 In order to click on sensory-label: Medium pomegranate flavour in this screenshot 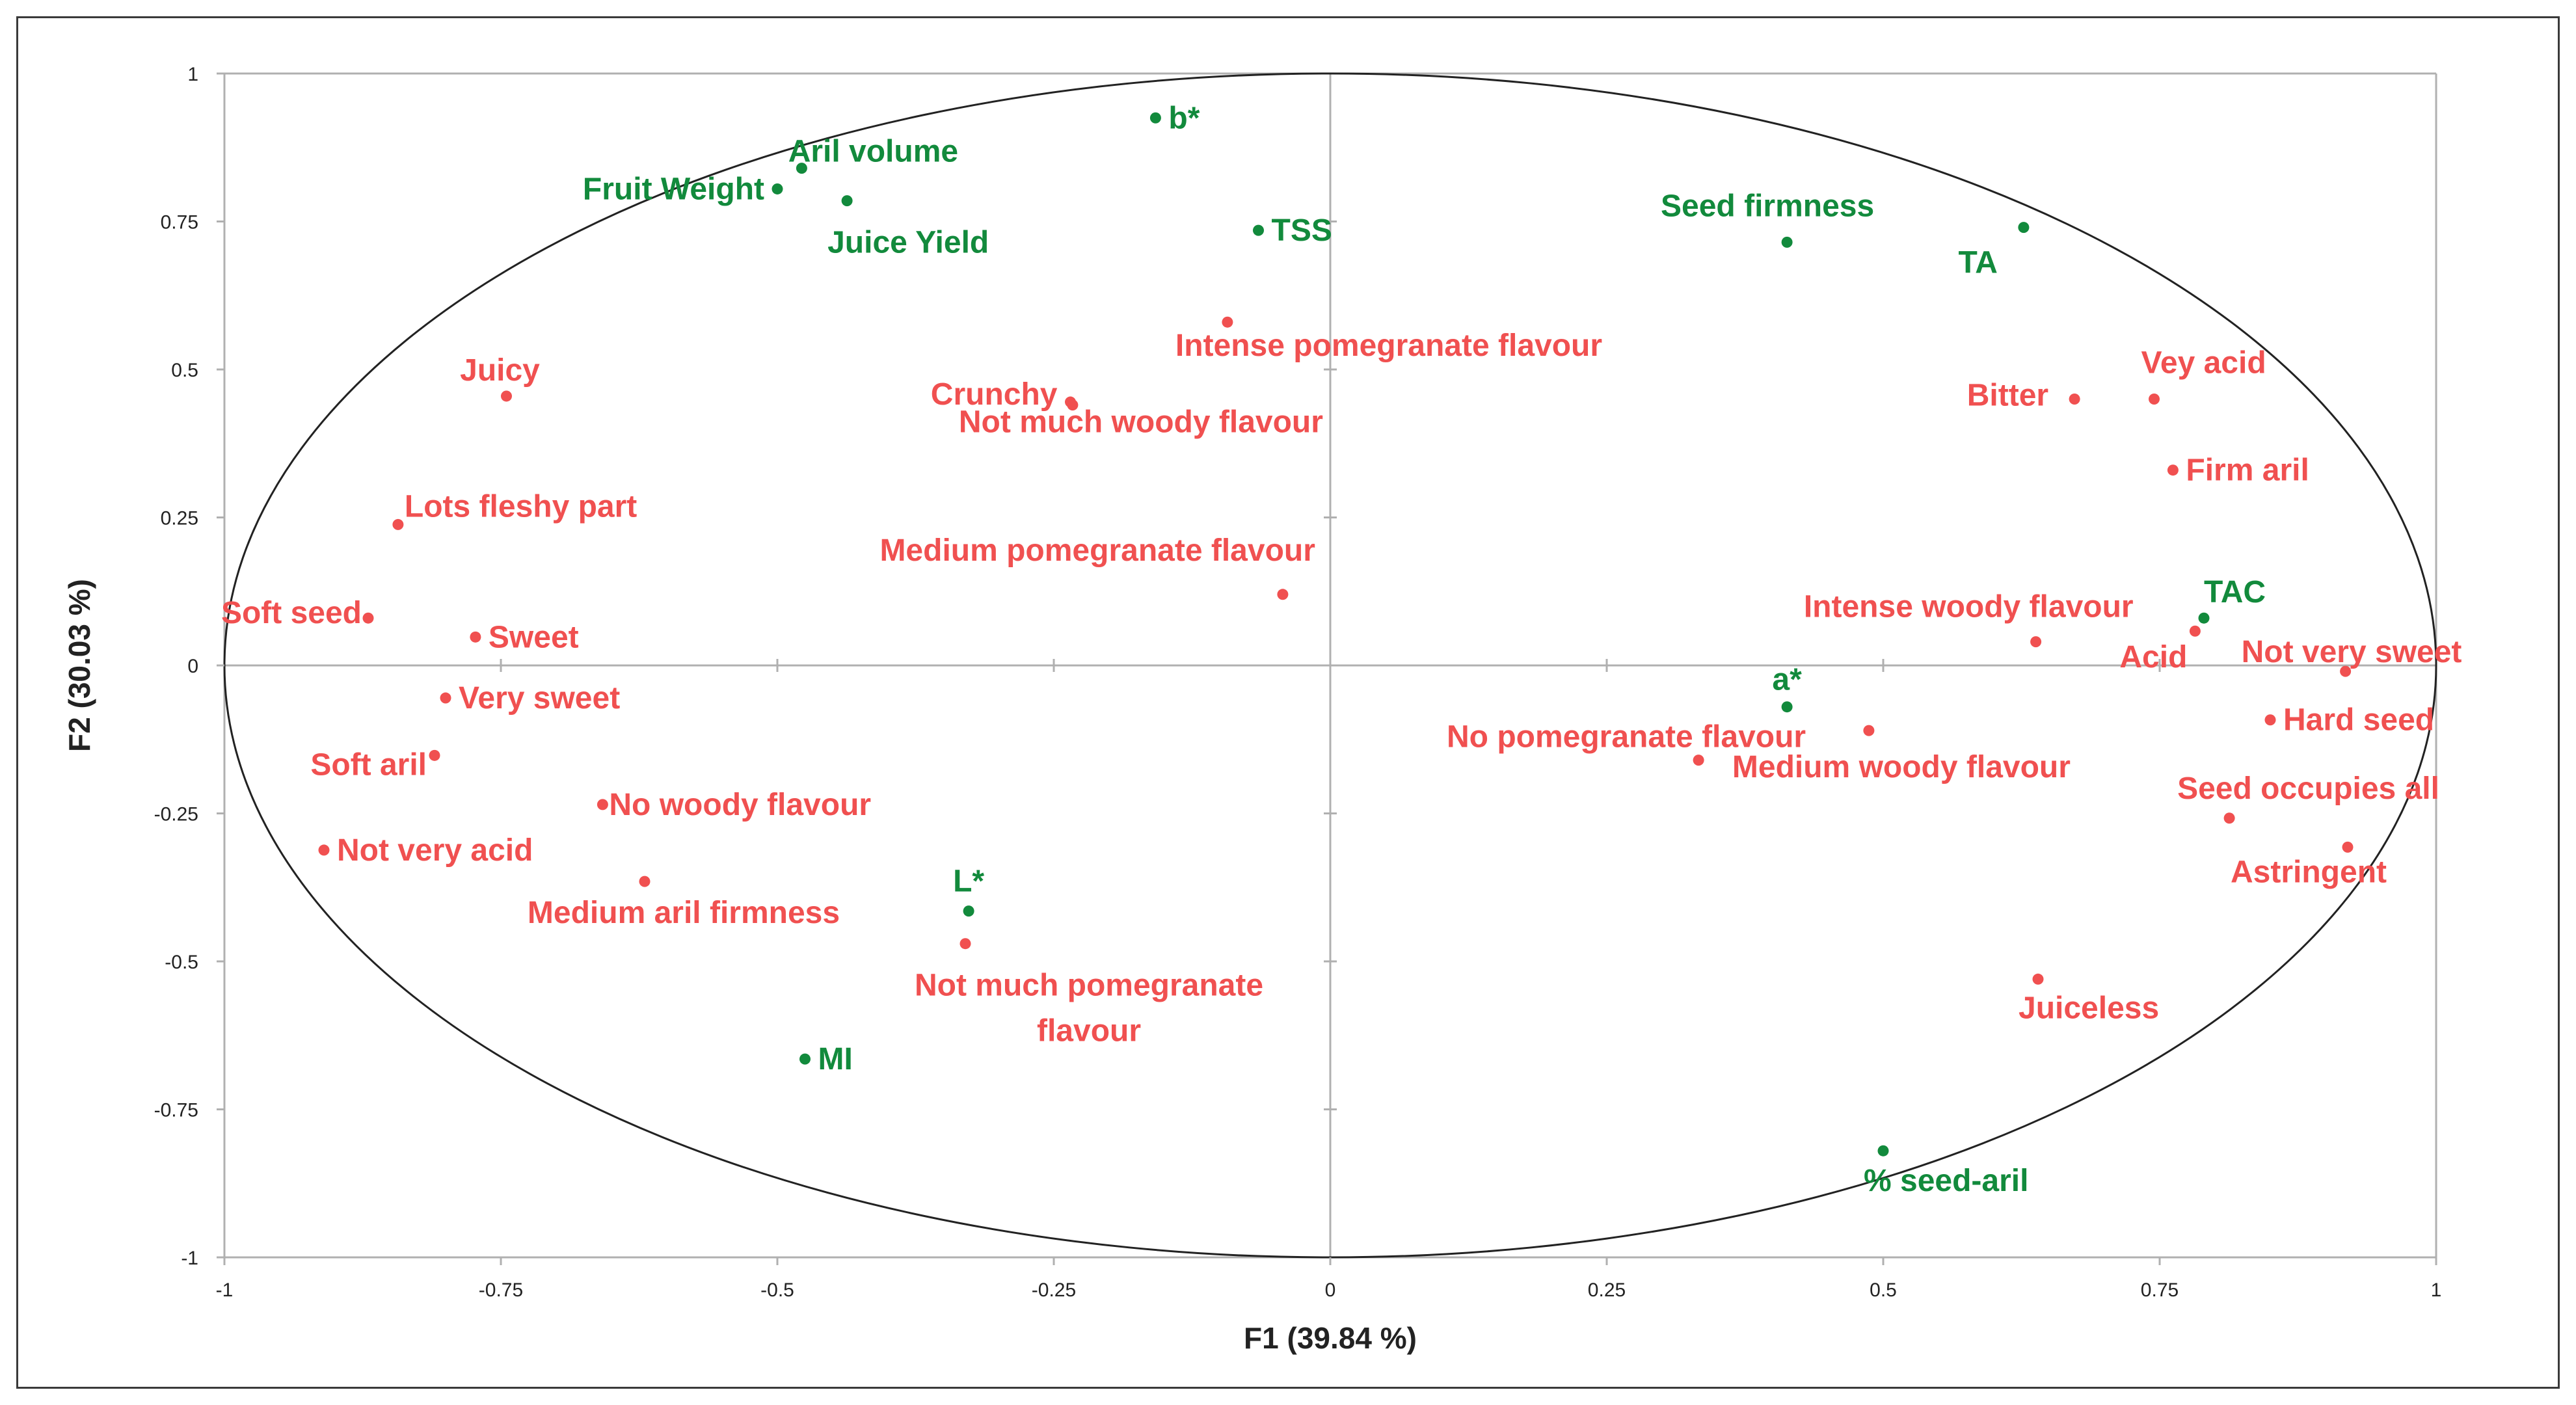, I will do `click(1097, 550)`.